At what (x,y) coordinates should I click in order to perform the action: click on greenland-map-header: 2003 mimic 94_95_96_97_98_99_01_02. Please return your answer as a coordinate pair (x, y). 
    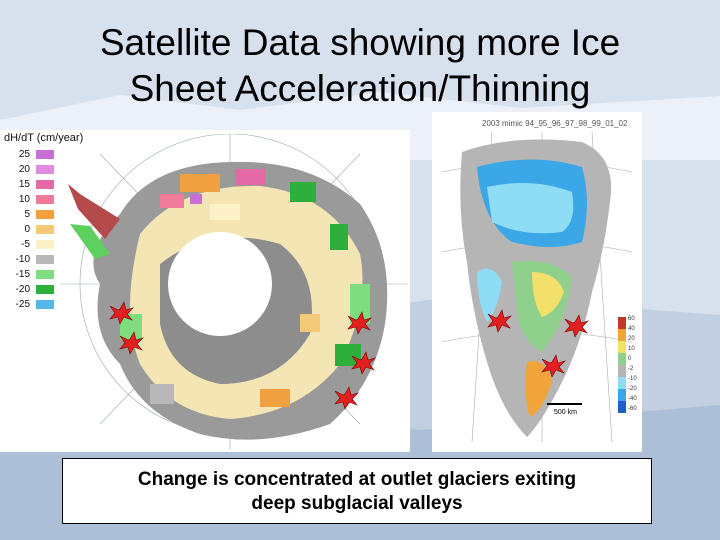
    Looking at the image, I should click on (555, 123).